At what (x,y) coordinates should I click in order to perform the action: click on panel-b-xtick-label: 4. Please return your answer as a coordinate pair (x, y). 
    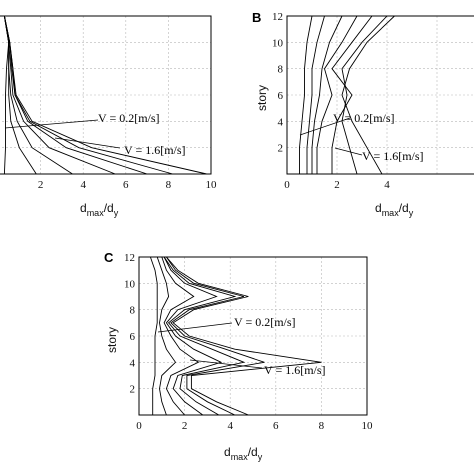
    Looking at the image, I should click on (387, 185).